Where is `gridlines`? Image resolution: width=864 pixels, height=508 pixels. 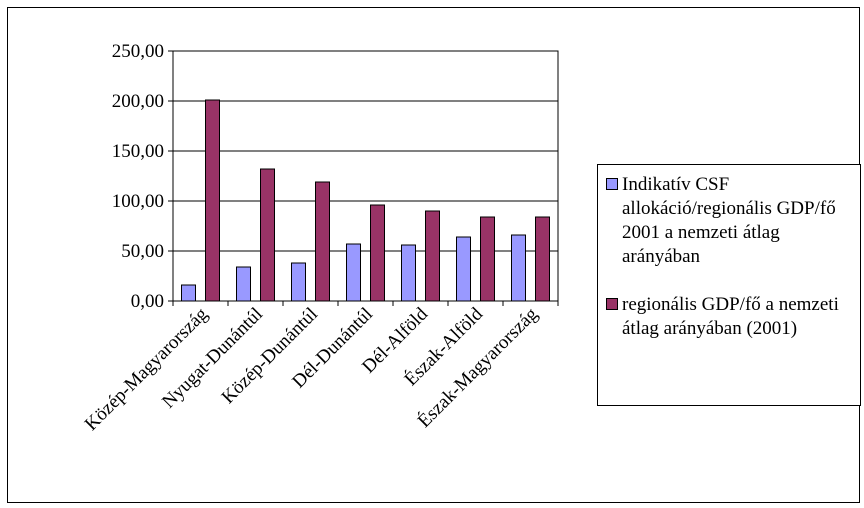 gridlines is located at coordinates (365, 176).